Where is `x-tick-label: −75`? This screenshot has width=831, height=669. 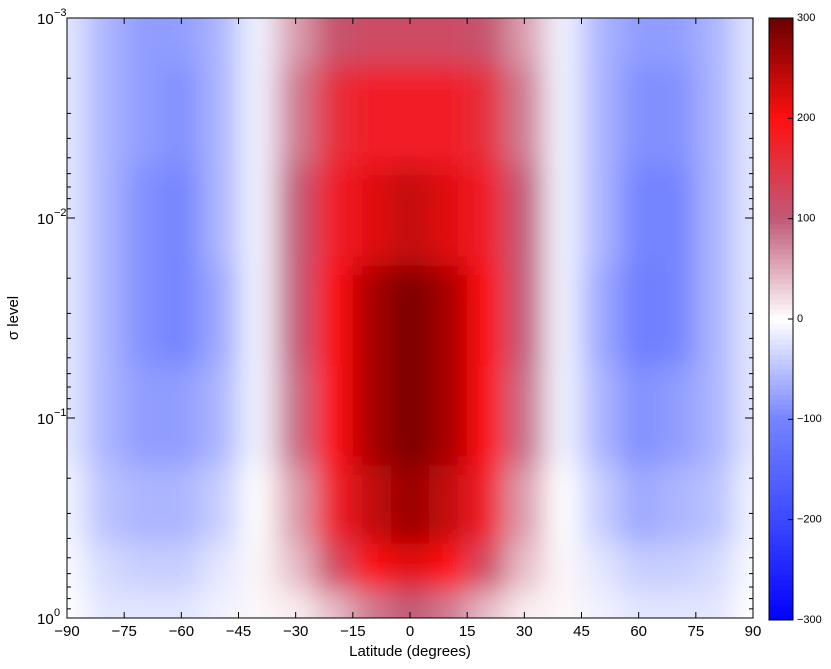
x-tick-label: −75 is located at coordinates (123, 631).